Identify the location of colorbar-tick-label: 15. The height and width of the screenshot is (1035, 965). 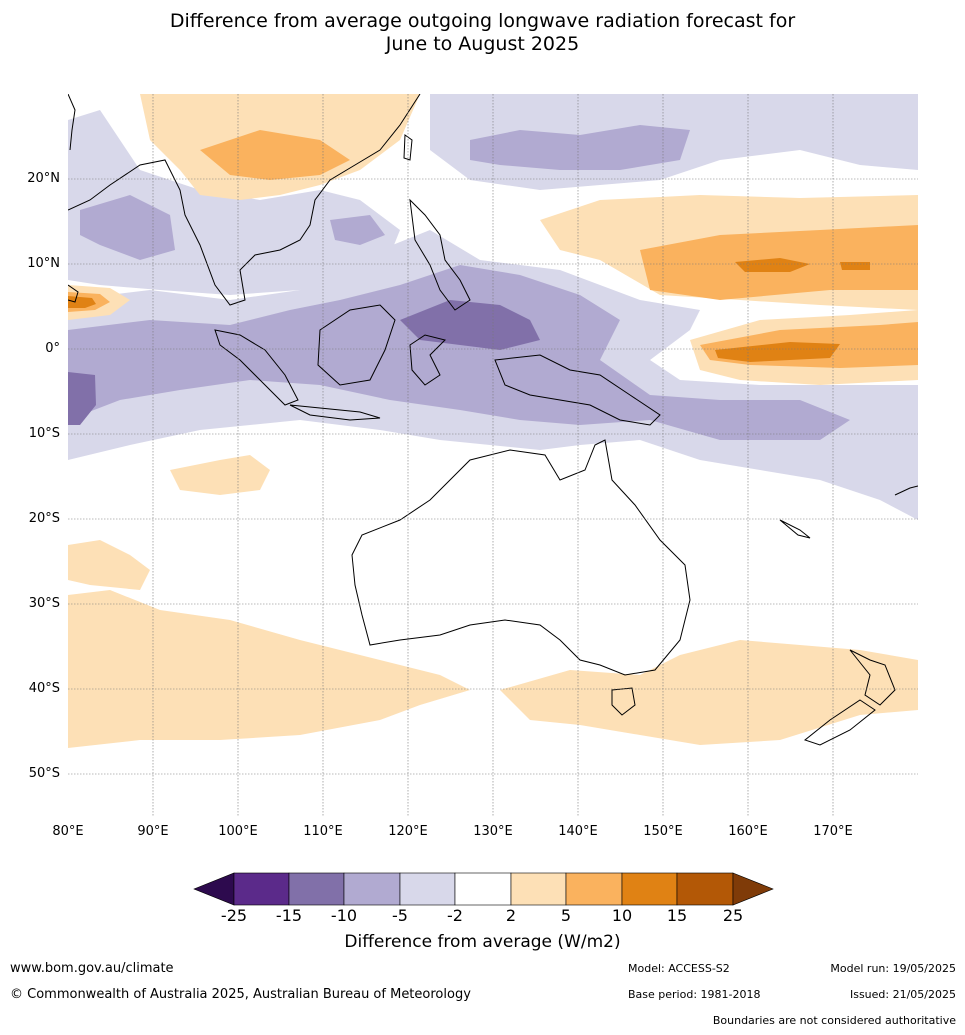
(677, 915).